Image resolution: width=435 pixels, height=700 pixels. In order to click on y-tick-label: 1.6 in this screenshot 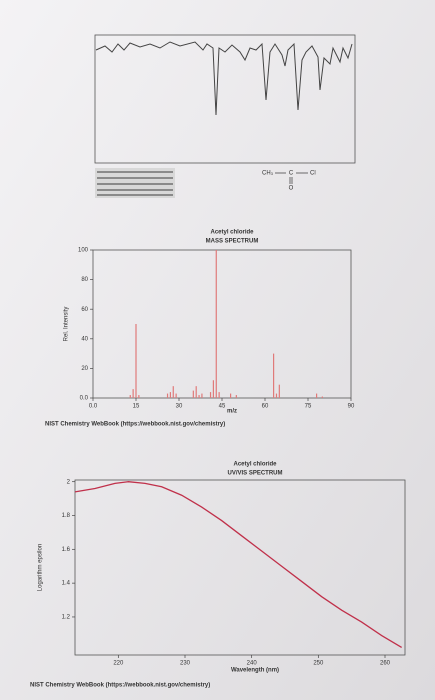, I will do `click(66, 550)`.